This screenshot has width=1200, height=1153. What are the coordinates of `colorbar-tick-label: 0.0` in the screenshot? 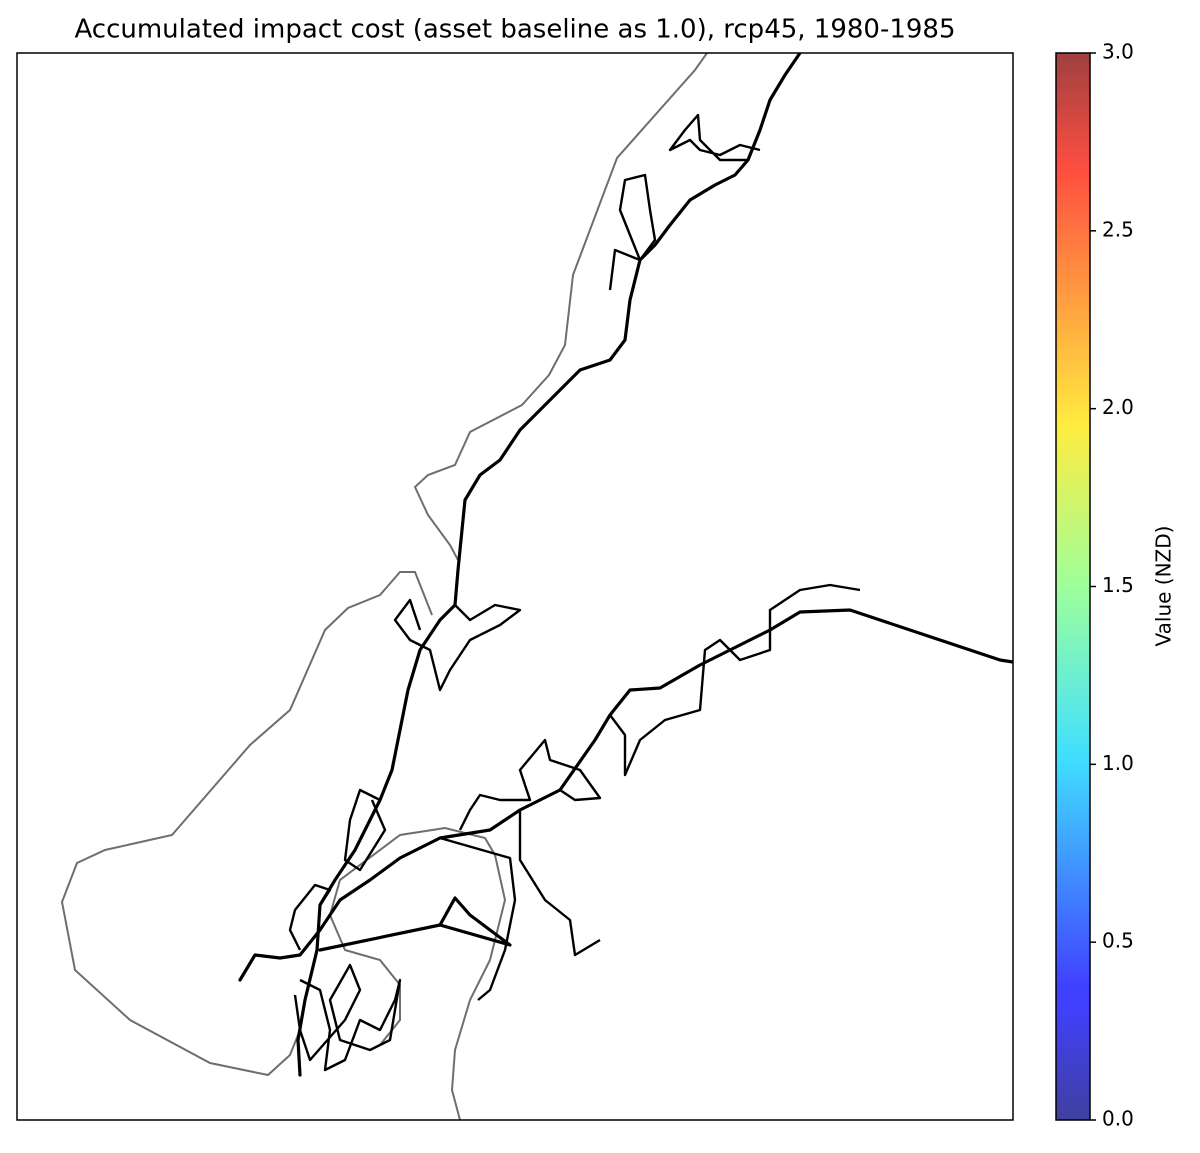 It's located at (1118, 1119).